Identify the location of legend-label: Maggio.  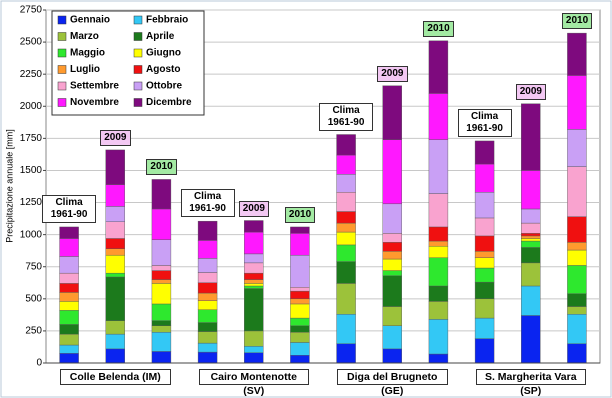
(87, 53).